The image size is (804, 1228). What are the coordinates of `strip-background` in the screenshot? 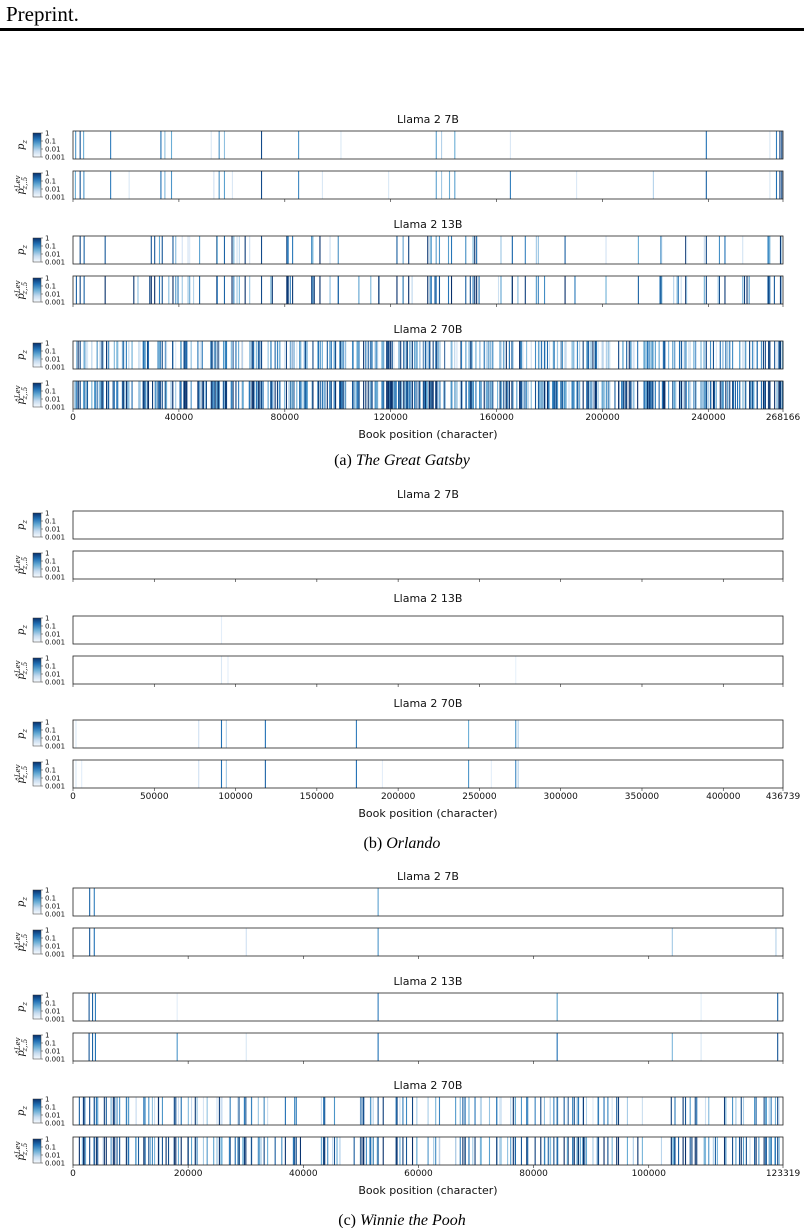 It's located at (428, 525).